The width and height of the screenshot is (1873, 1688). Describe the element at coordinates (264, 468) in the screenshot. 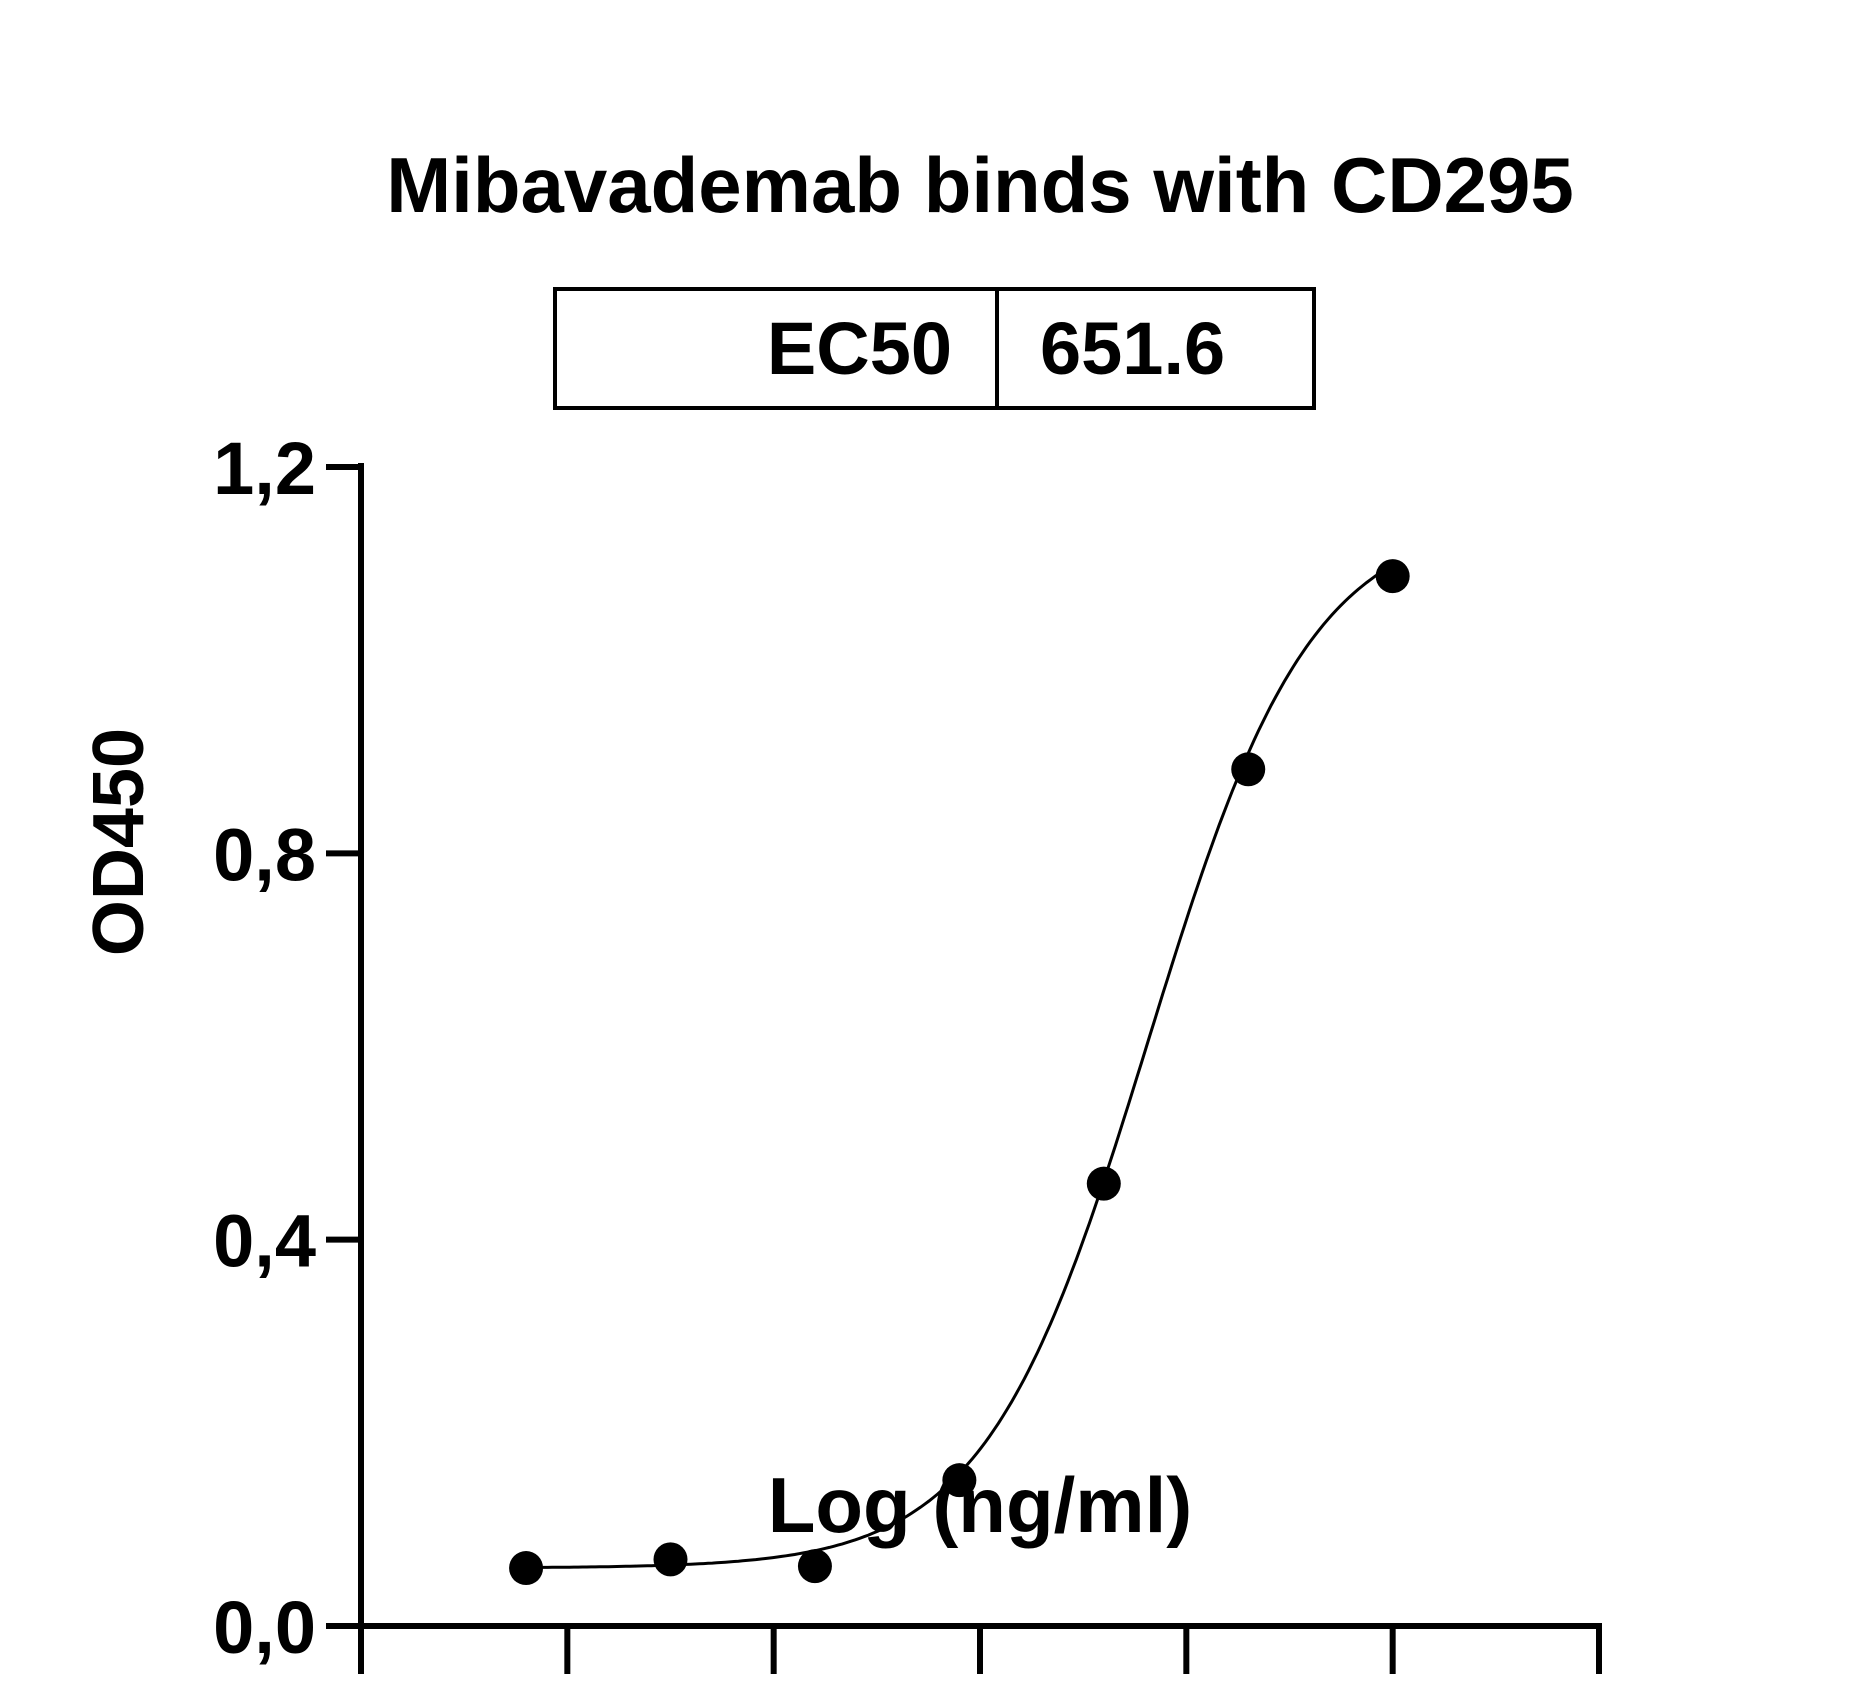

I see `y-tick-label: 1,2` at that location.